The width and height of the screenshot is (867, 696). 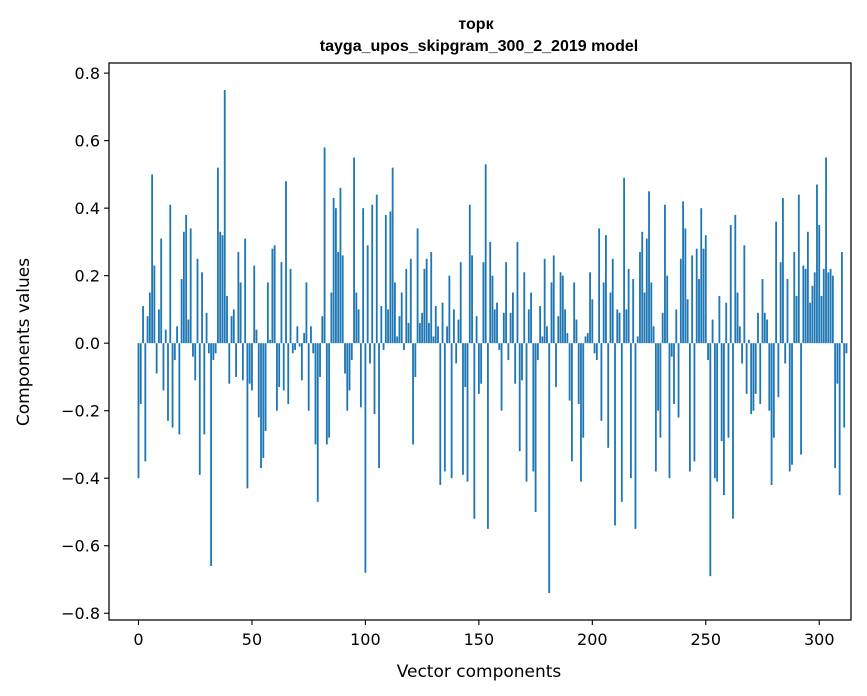 I want to click on y-tick-label-2: −0.4, so click(x=80, y=478).